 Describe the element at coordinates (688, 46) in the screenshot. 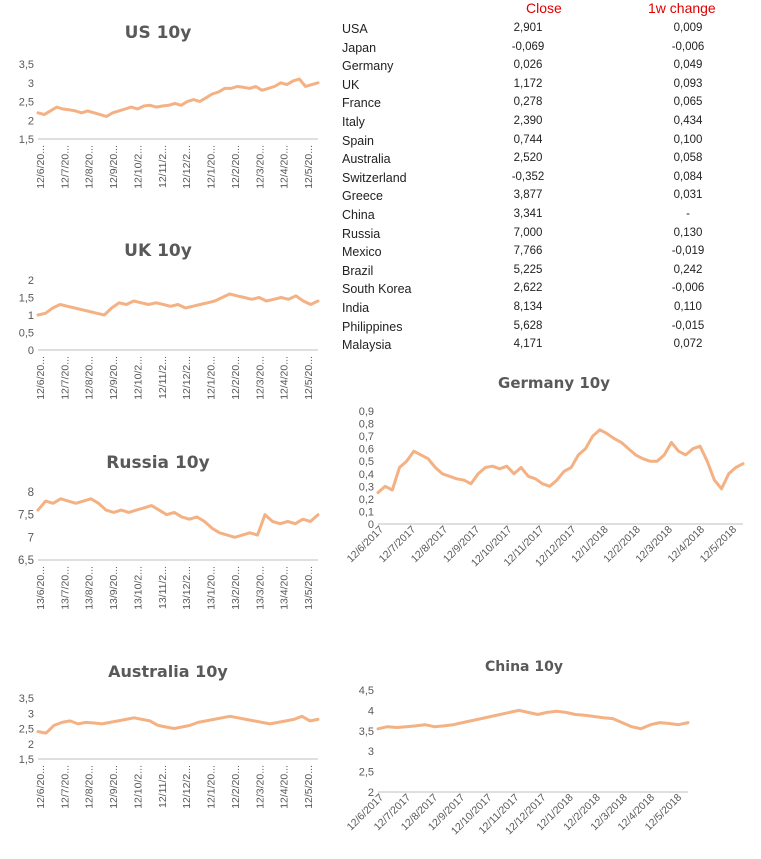

I see `change-value: -0,006` at that location.